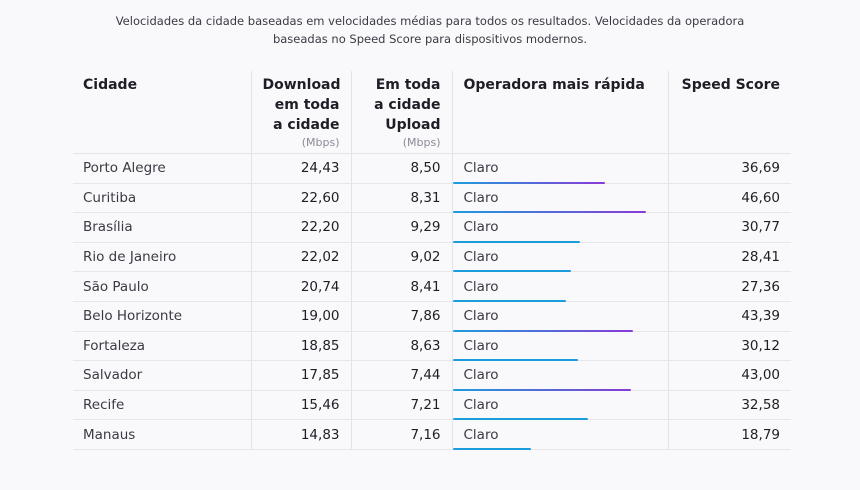  I want to click on city-cell: Recife, so click(162, 405).